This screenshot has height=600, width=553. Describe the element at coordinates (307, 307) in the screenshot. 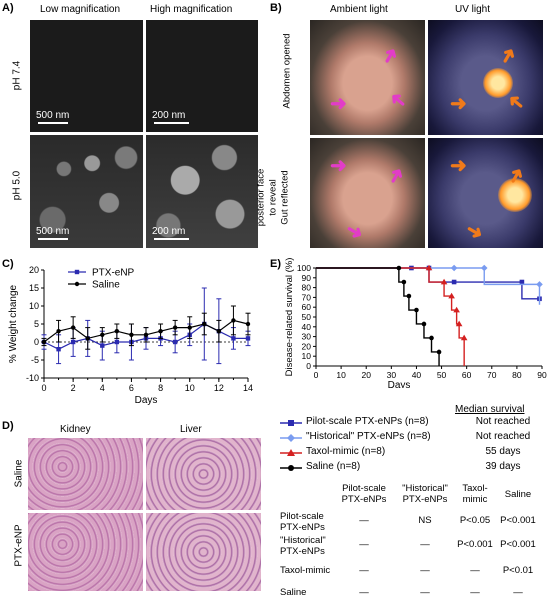

I see `y-tick-label: 60` at that location.